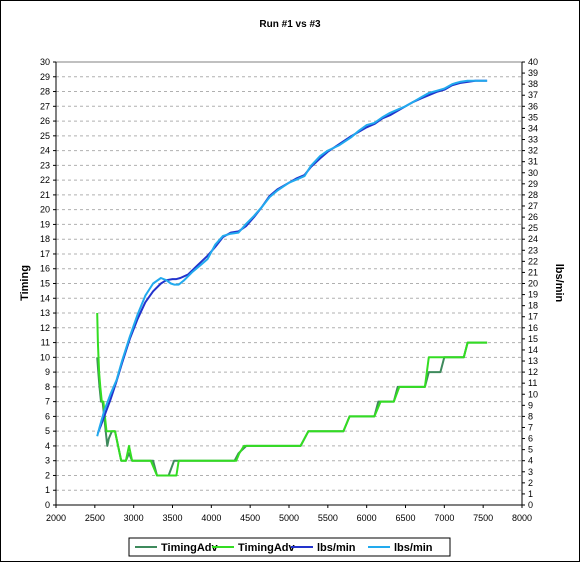 This screenshot has width=580, height=563. What do you see at coordinates (533, 95) in the screenshot?
I see `y-right-tick-label: 37` at bounding box center [533, 95].